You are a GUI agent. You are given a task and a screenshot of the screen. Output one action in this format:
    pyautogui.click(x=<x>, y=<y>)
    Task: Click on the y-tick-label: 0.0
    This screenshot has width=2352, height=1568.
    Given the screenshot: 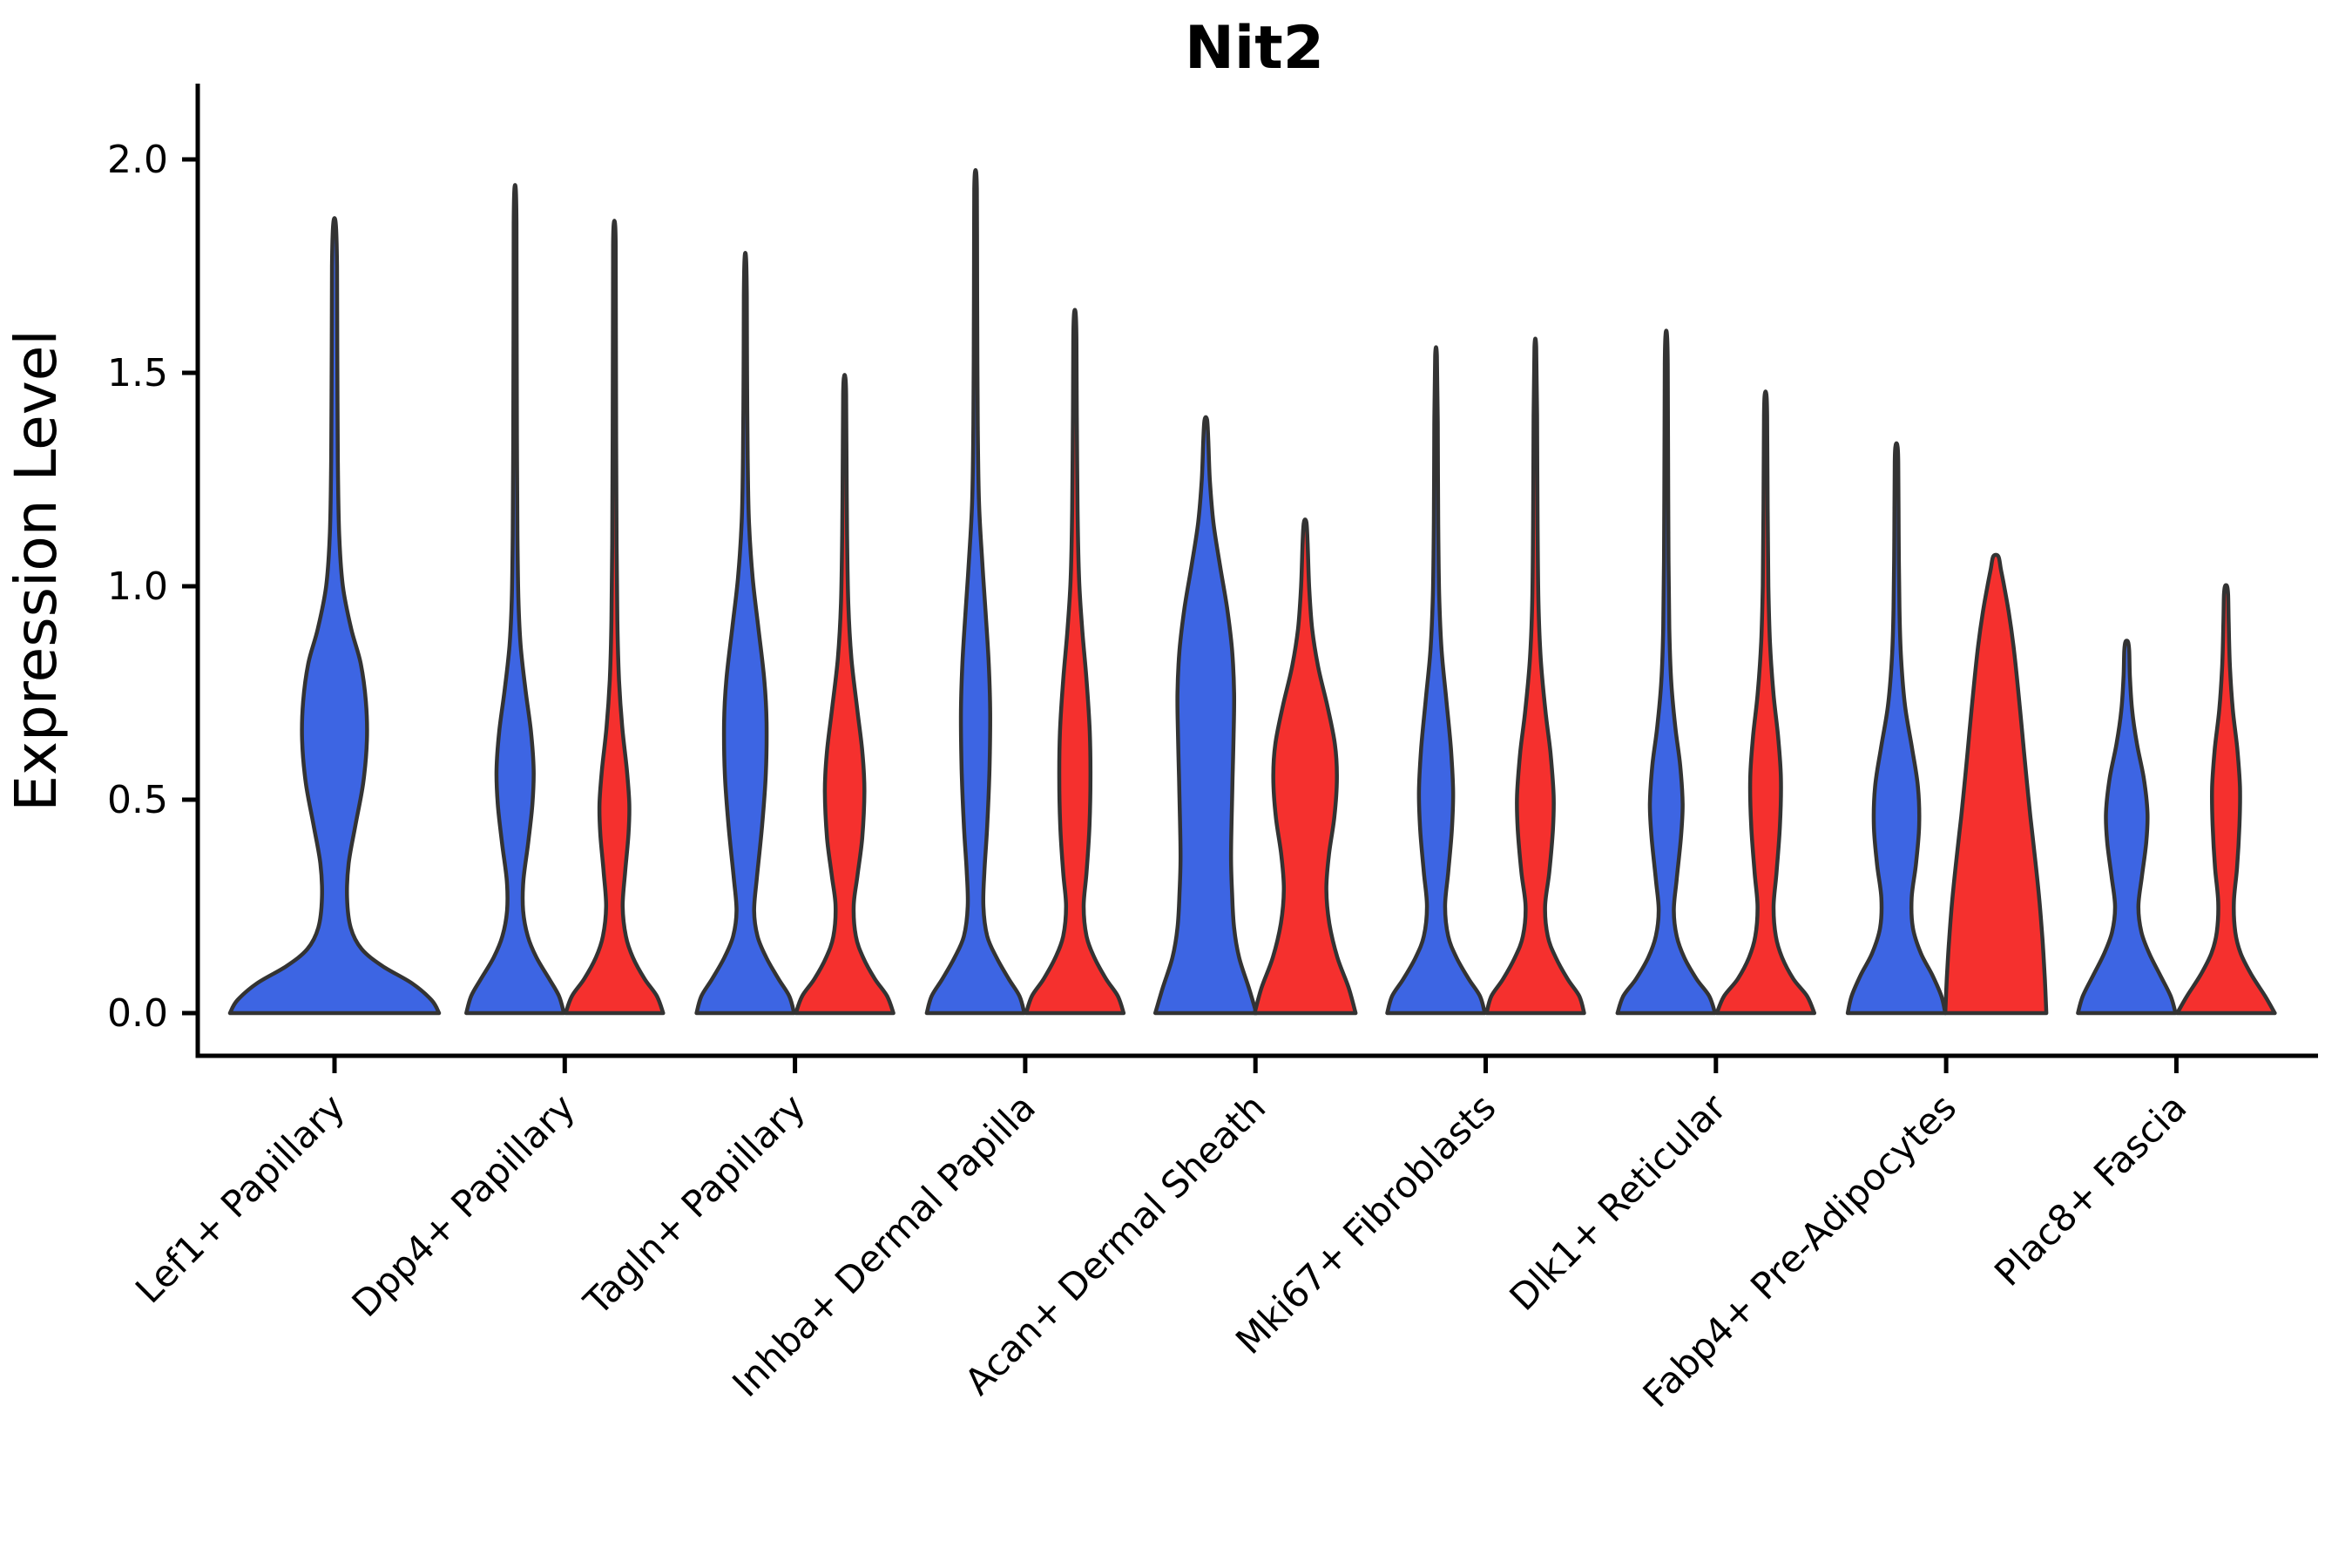 What is the action you would take?
    pyautogui.click(x=137, y=1014)
    